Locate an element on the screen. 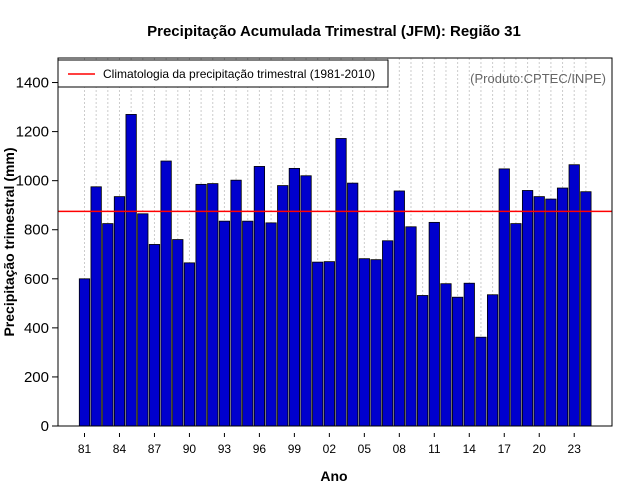  bar-2000 is located at coordinates (306, 301).